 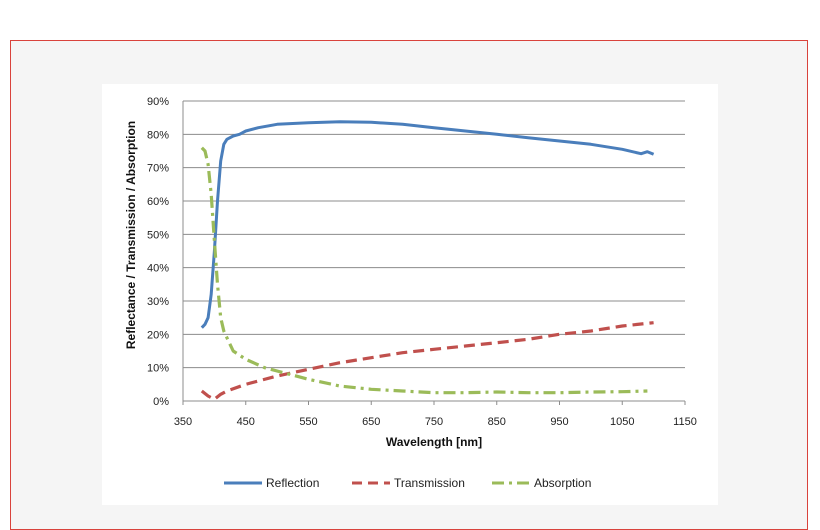 What do you see at coordinates (292, 483) in the screenshot?
I see `legend-label-reflection: Reflection` at bounding box center [292, 483].